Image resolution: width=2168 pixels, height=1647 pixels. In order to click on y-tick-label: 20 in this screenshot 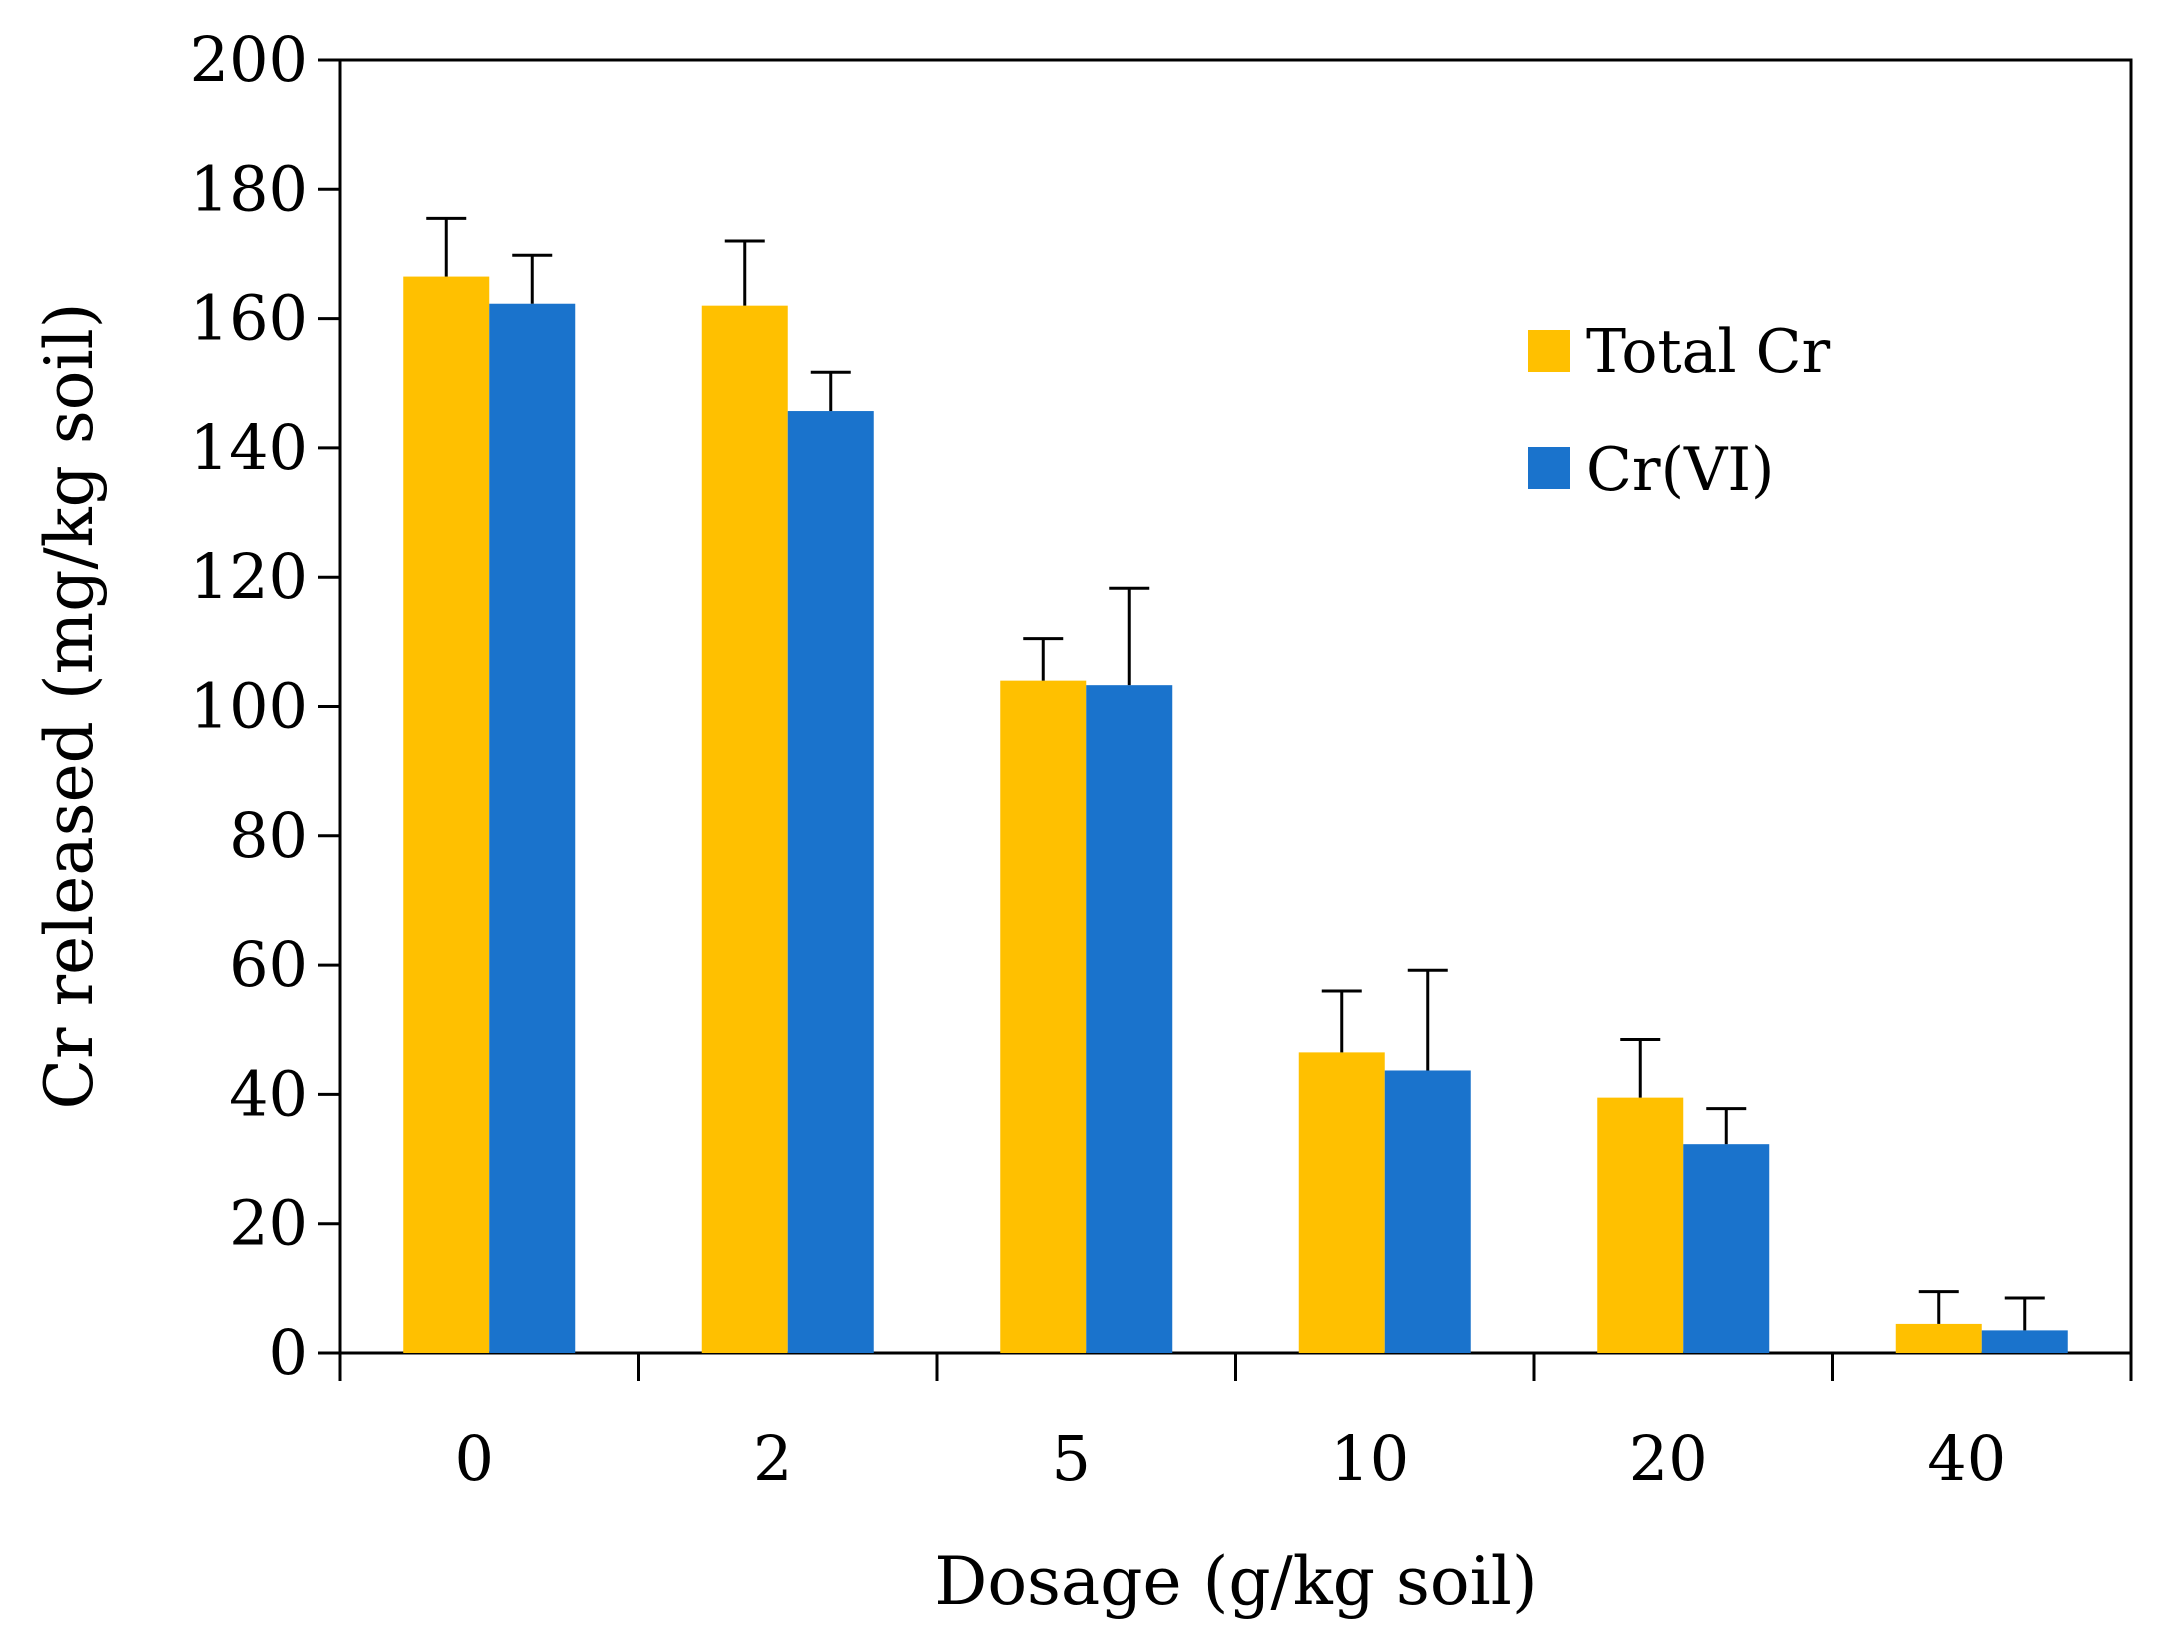, I will do `click(268, 1223)`.